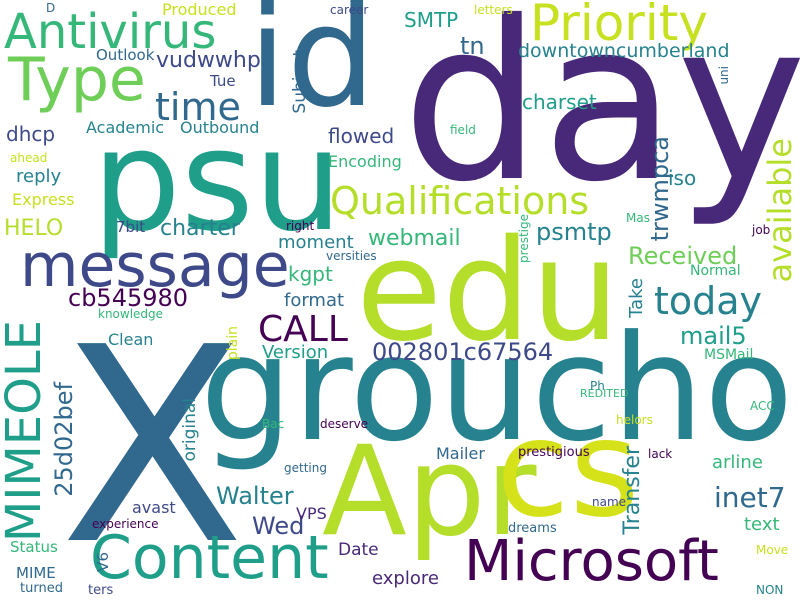 The height and width of the screenshot is (600, 800). Describe the element at coordinates (29, 158) in the screenshot. I see `word-ahead: ahead` at that location.